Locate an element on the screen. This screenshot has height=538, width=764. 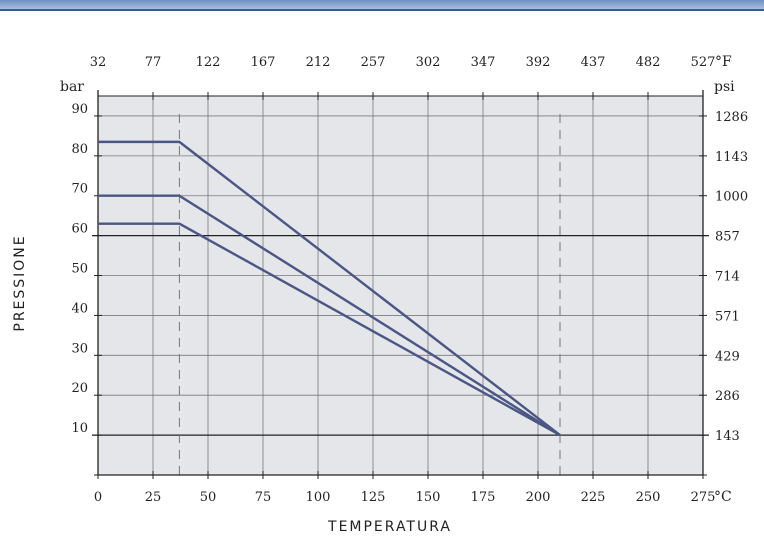
x-tick-label: 125 is located at coordinates (373, 497).